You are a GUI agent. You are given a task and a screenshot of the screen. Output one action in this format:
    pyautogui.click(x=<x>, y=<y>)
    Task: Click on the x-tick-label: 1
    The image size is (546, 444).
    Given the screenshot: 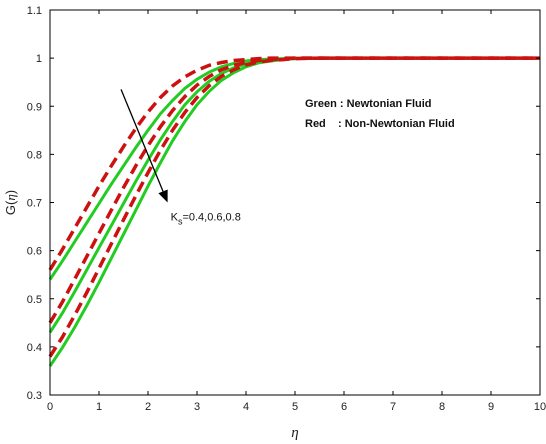 What is the action you would take?
    pyautogui.click(x=99, y=407)
    